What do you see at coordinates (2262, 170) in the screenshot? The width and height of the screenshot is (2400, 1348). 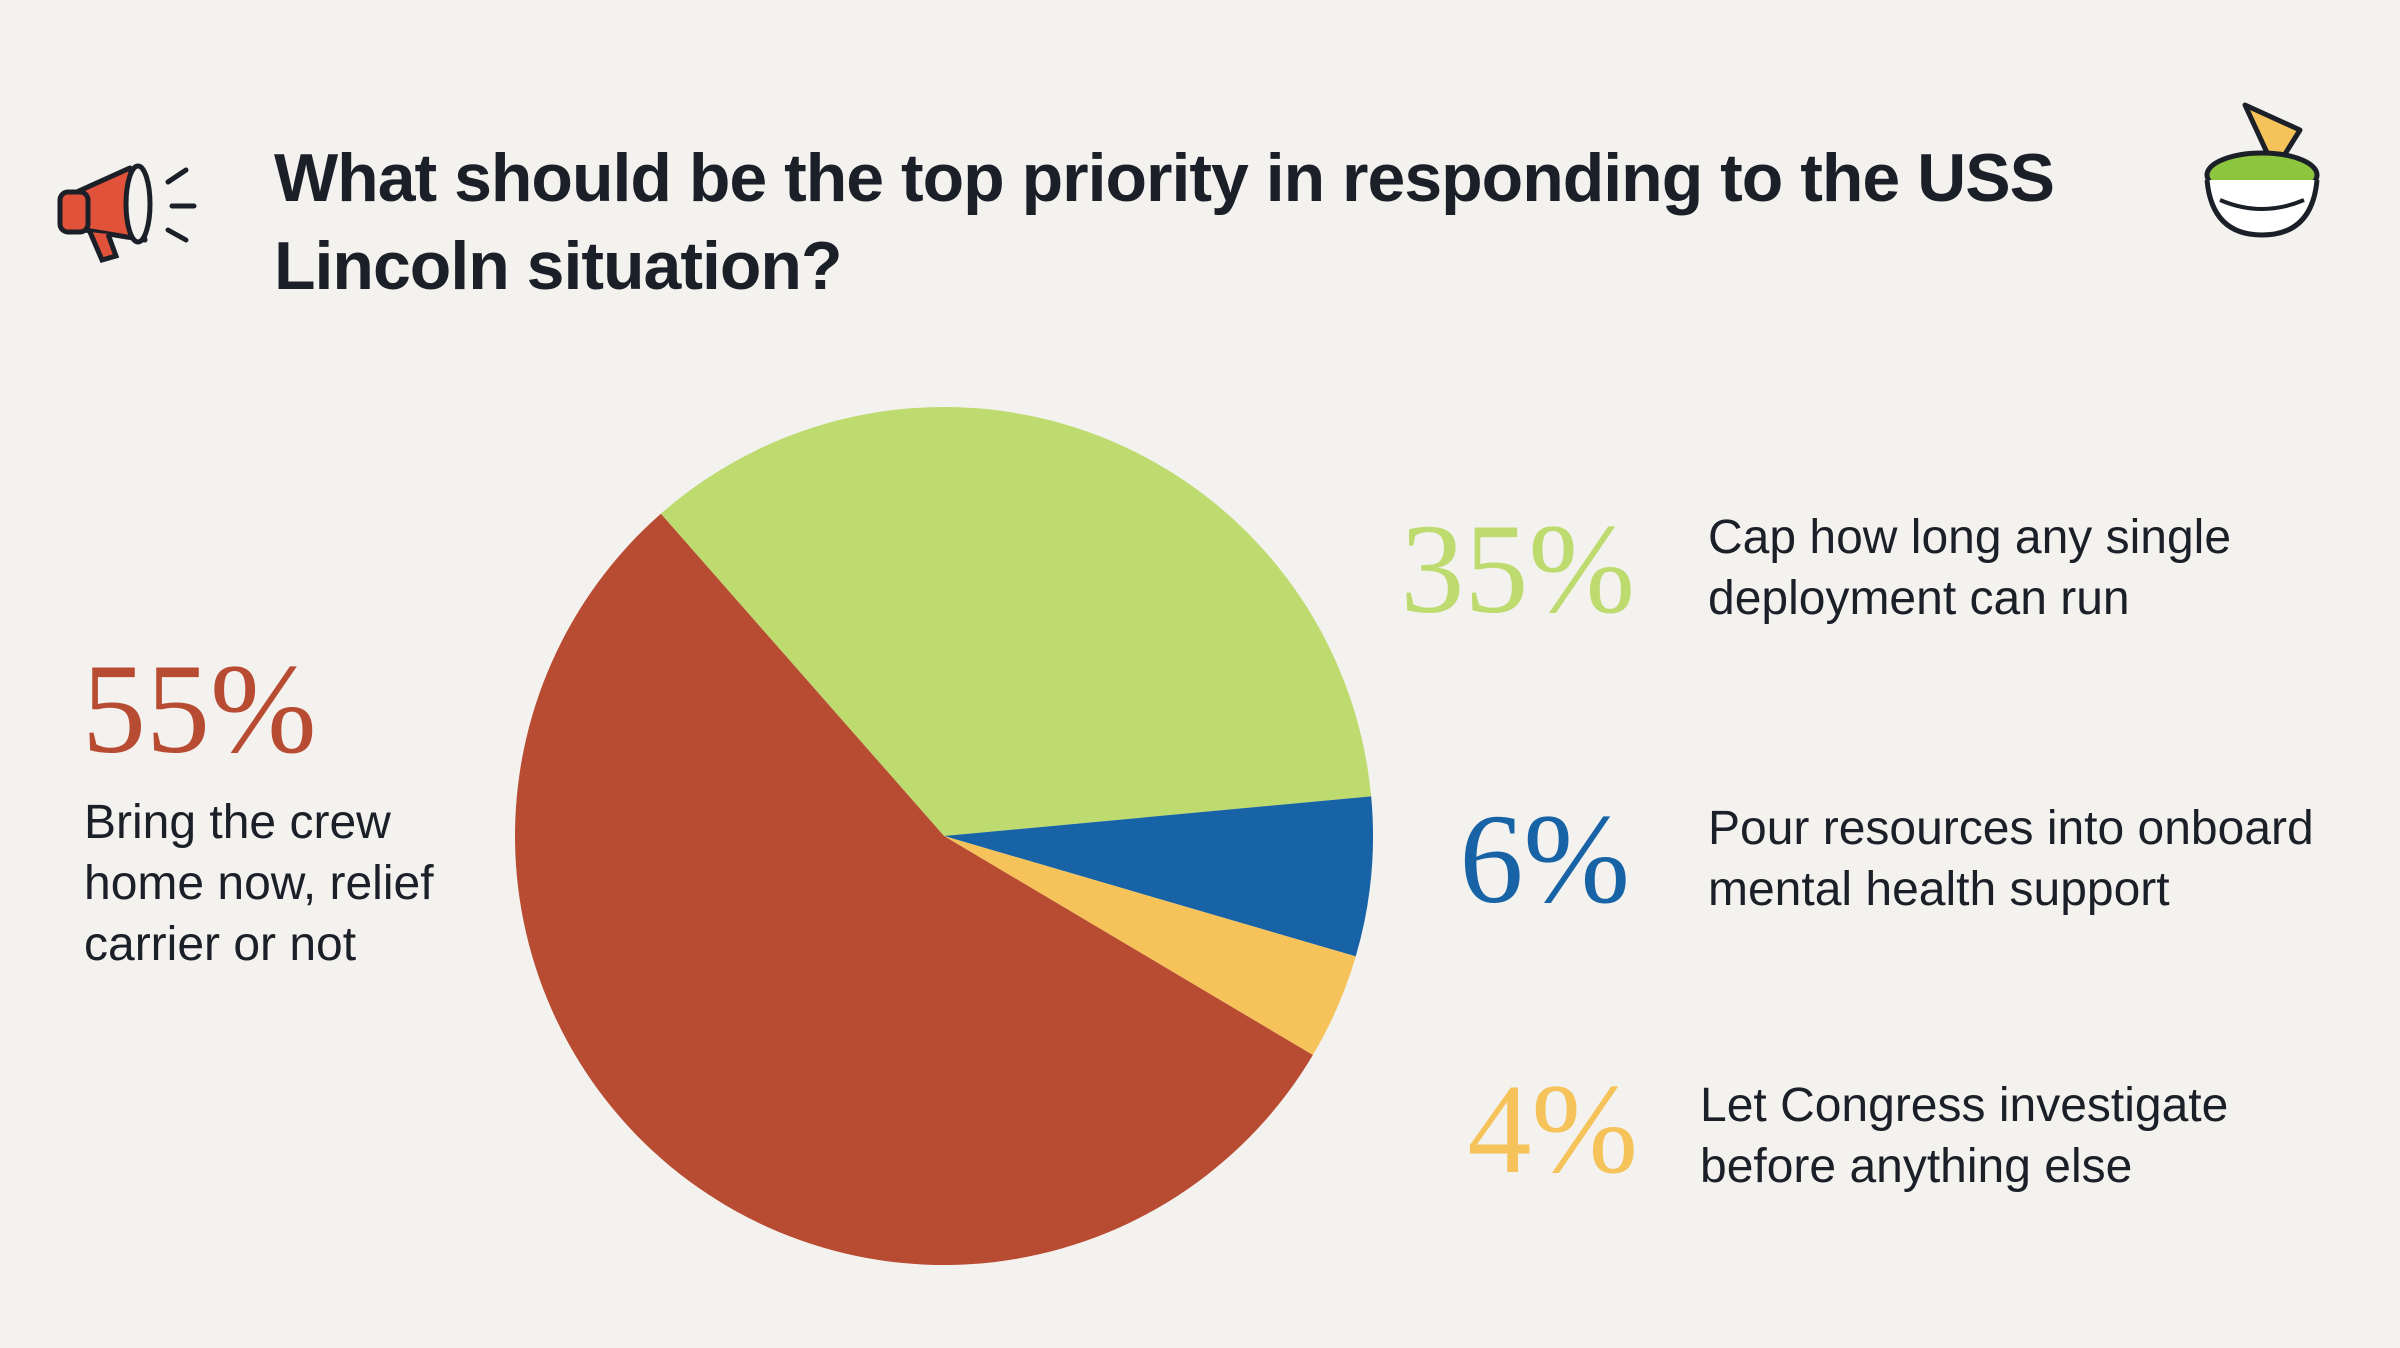 I see `guacamole-icon` at bounding box center [2262, 170].